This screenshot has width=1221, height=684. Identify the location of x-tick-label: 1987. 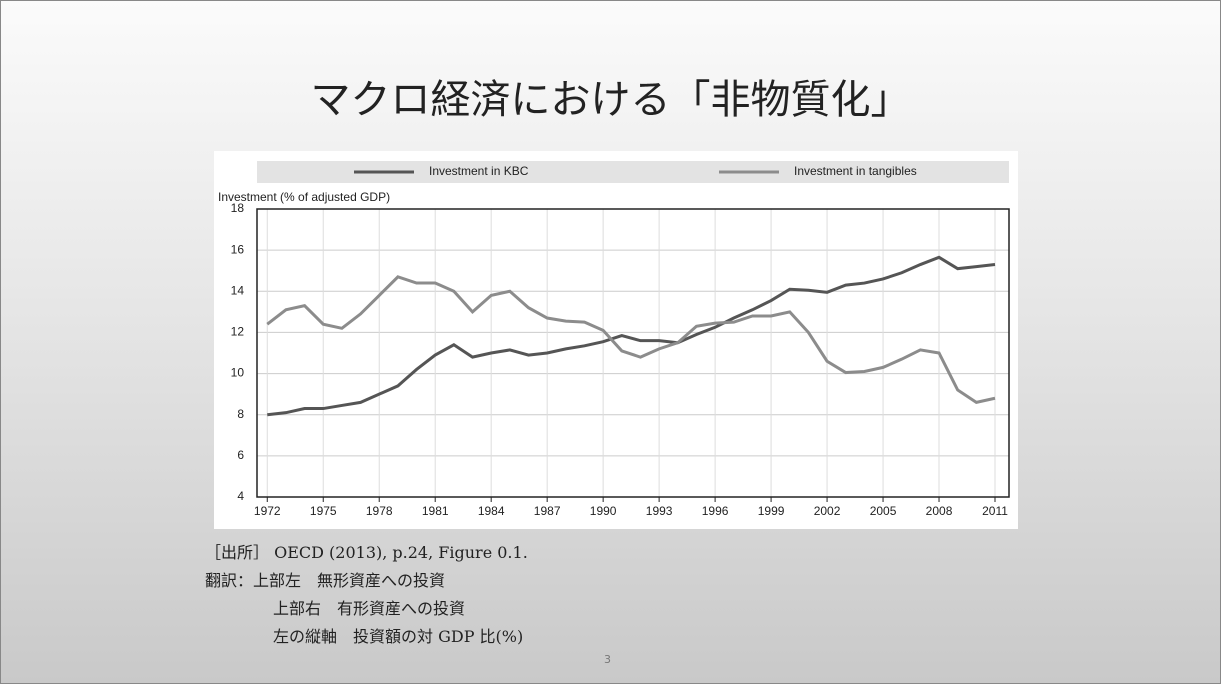
(547, 511).